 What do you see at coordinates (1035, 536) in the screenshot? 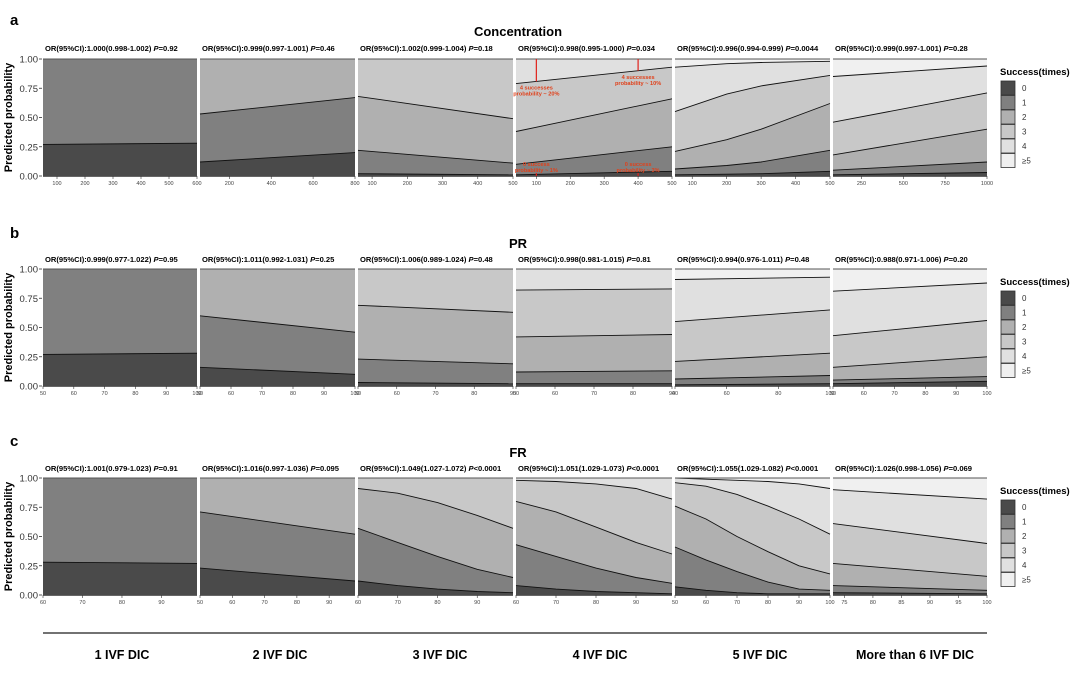
I see `legend: Success(times) 0 1 2 3 4 ≥5` at bounding box center [1035, 536].